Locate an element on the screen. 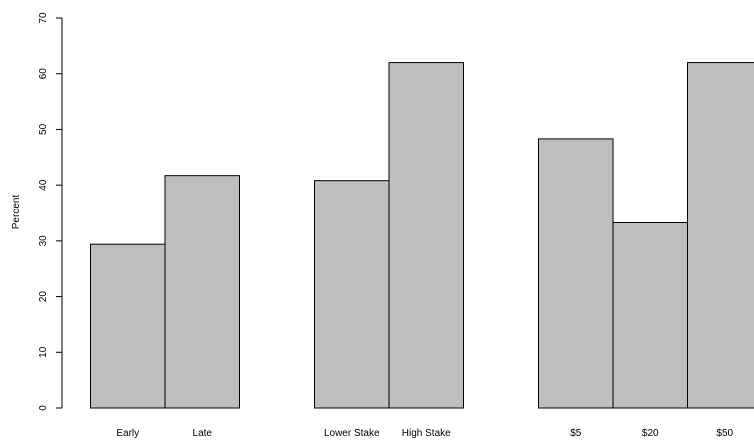 The height and width of the screenshot is (440, 754). y-tick-label: 30 is located at coordinates (43, 241).